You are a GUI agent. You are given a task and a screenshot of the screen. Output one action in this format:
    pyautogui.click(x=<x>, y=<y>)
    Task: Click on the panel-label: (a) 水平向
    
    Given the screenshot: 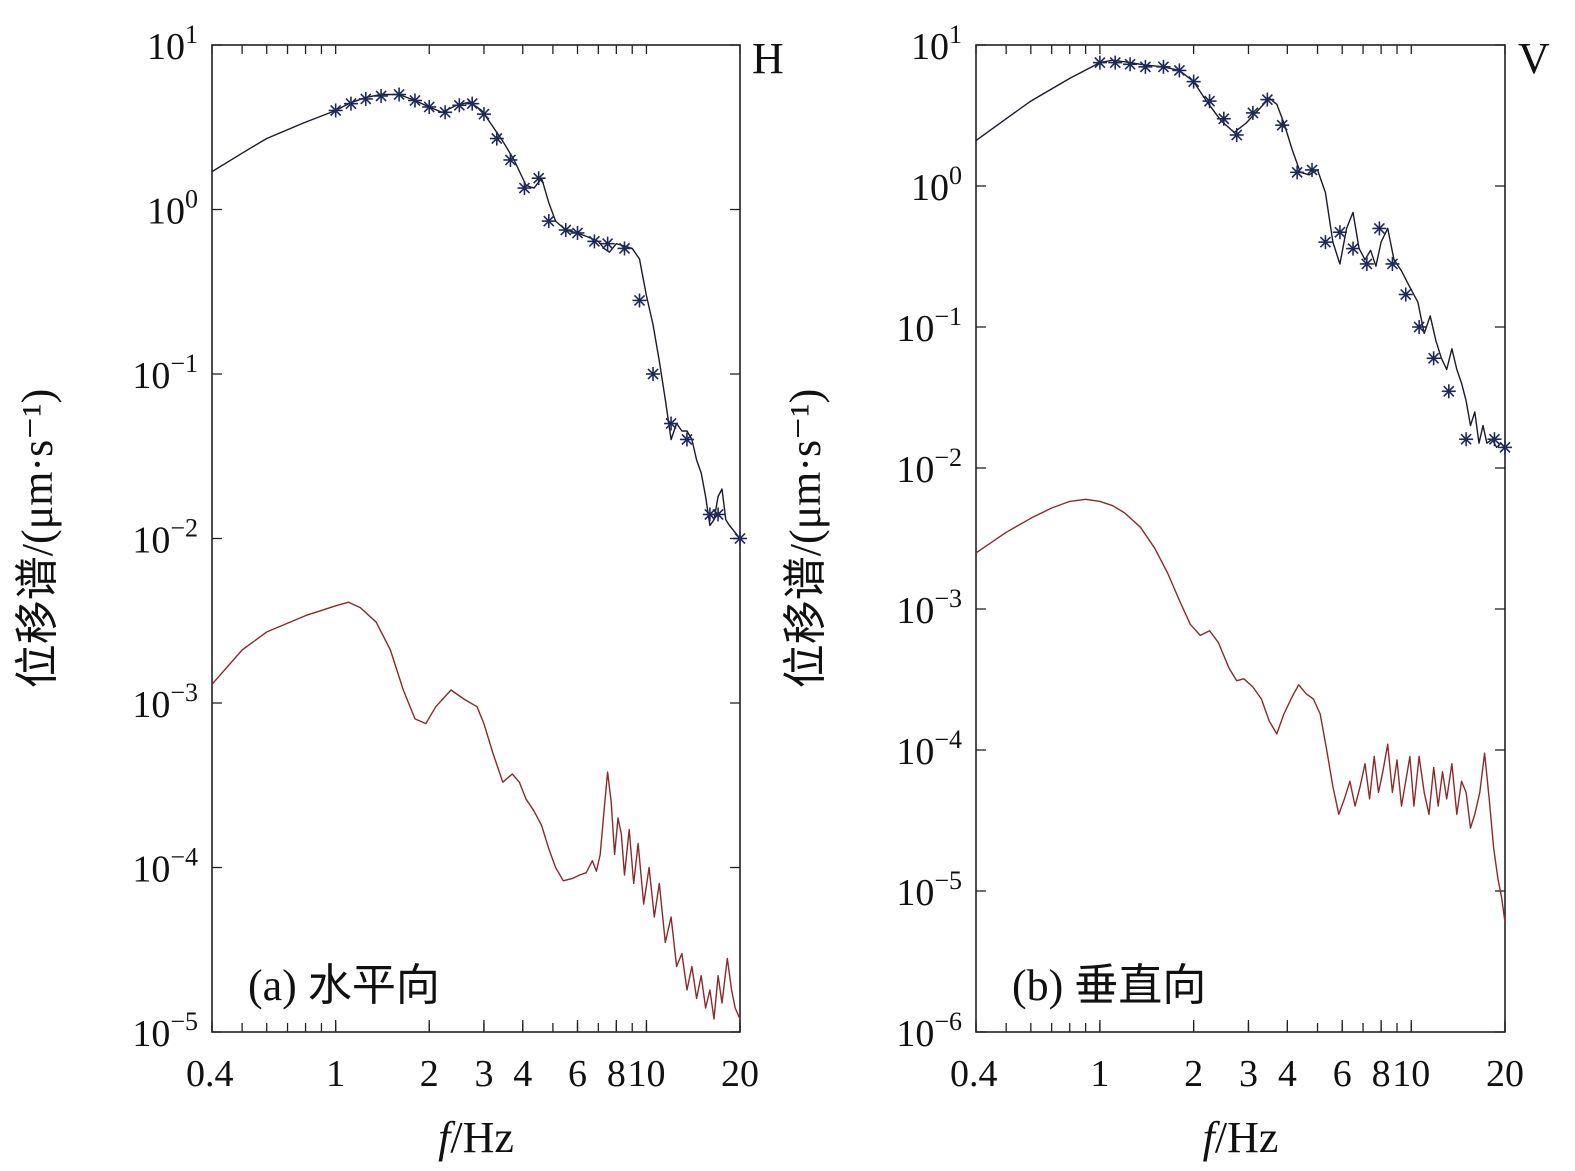 What is the action you would take?
    pyautogui.click(x=344, y=985)
    